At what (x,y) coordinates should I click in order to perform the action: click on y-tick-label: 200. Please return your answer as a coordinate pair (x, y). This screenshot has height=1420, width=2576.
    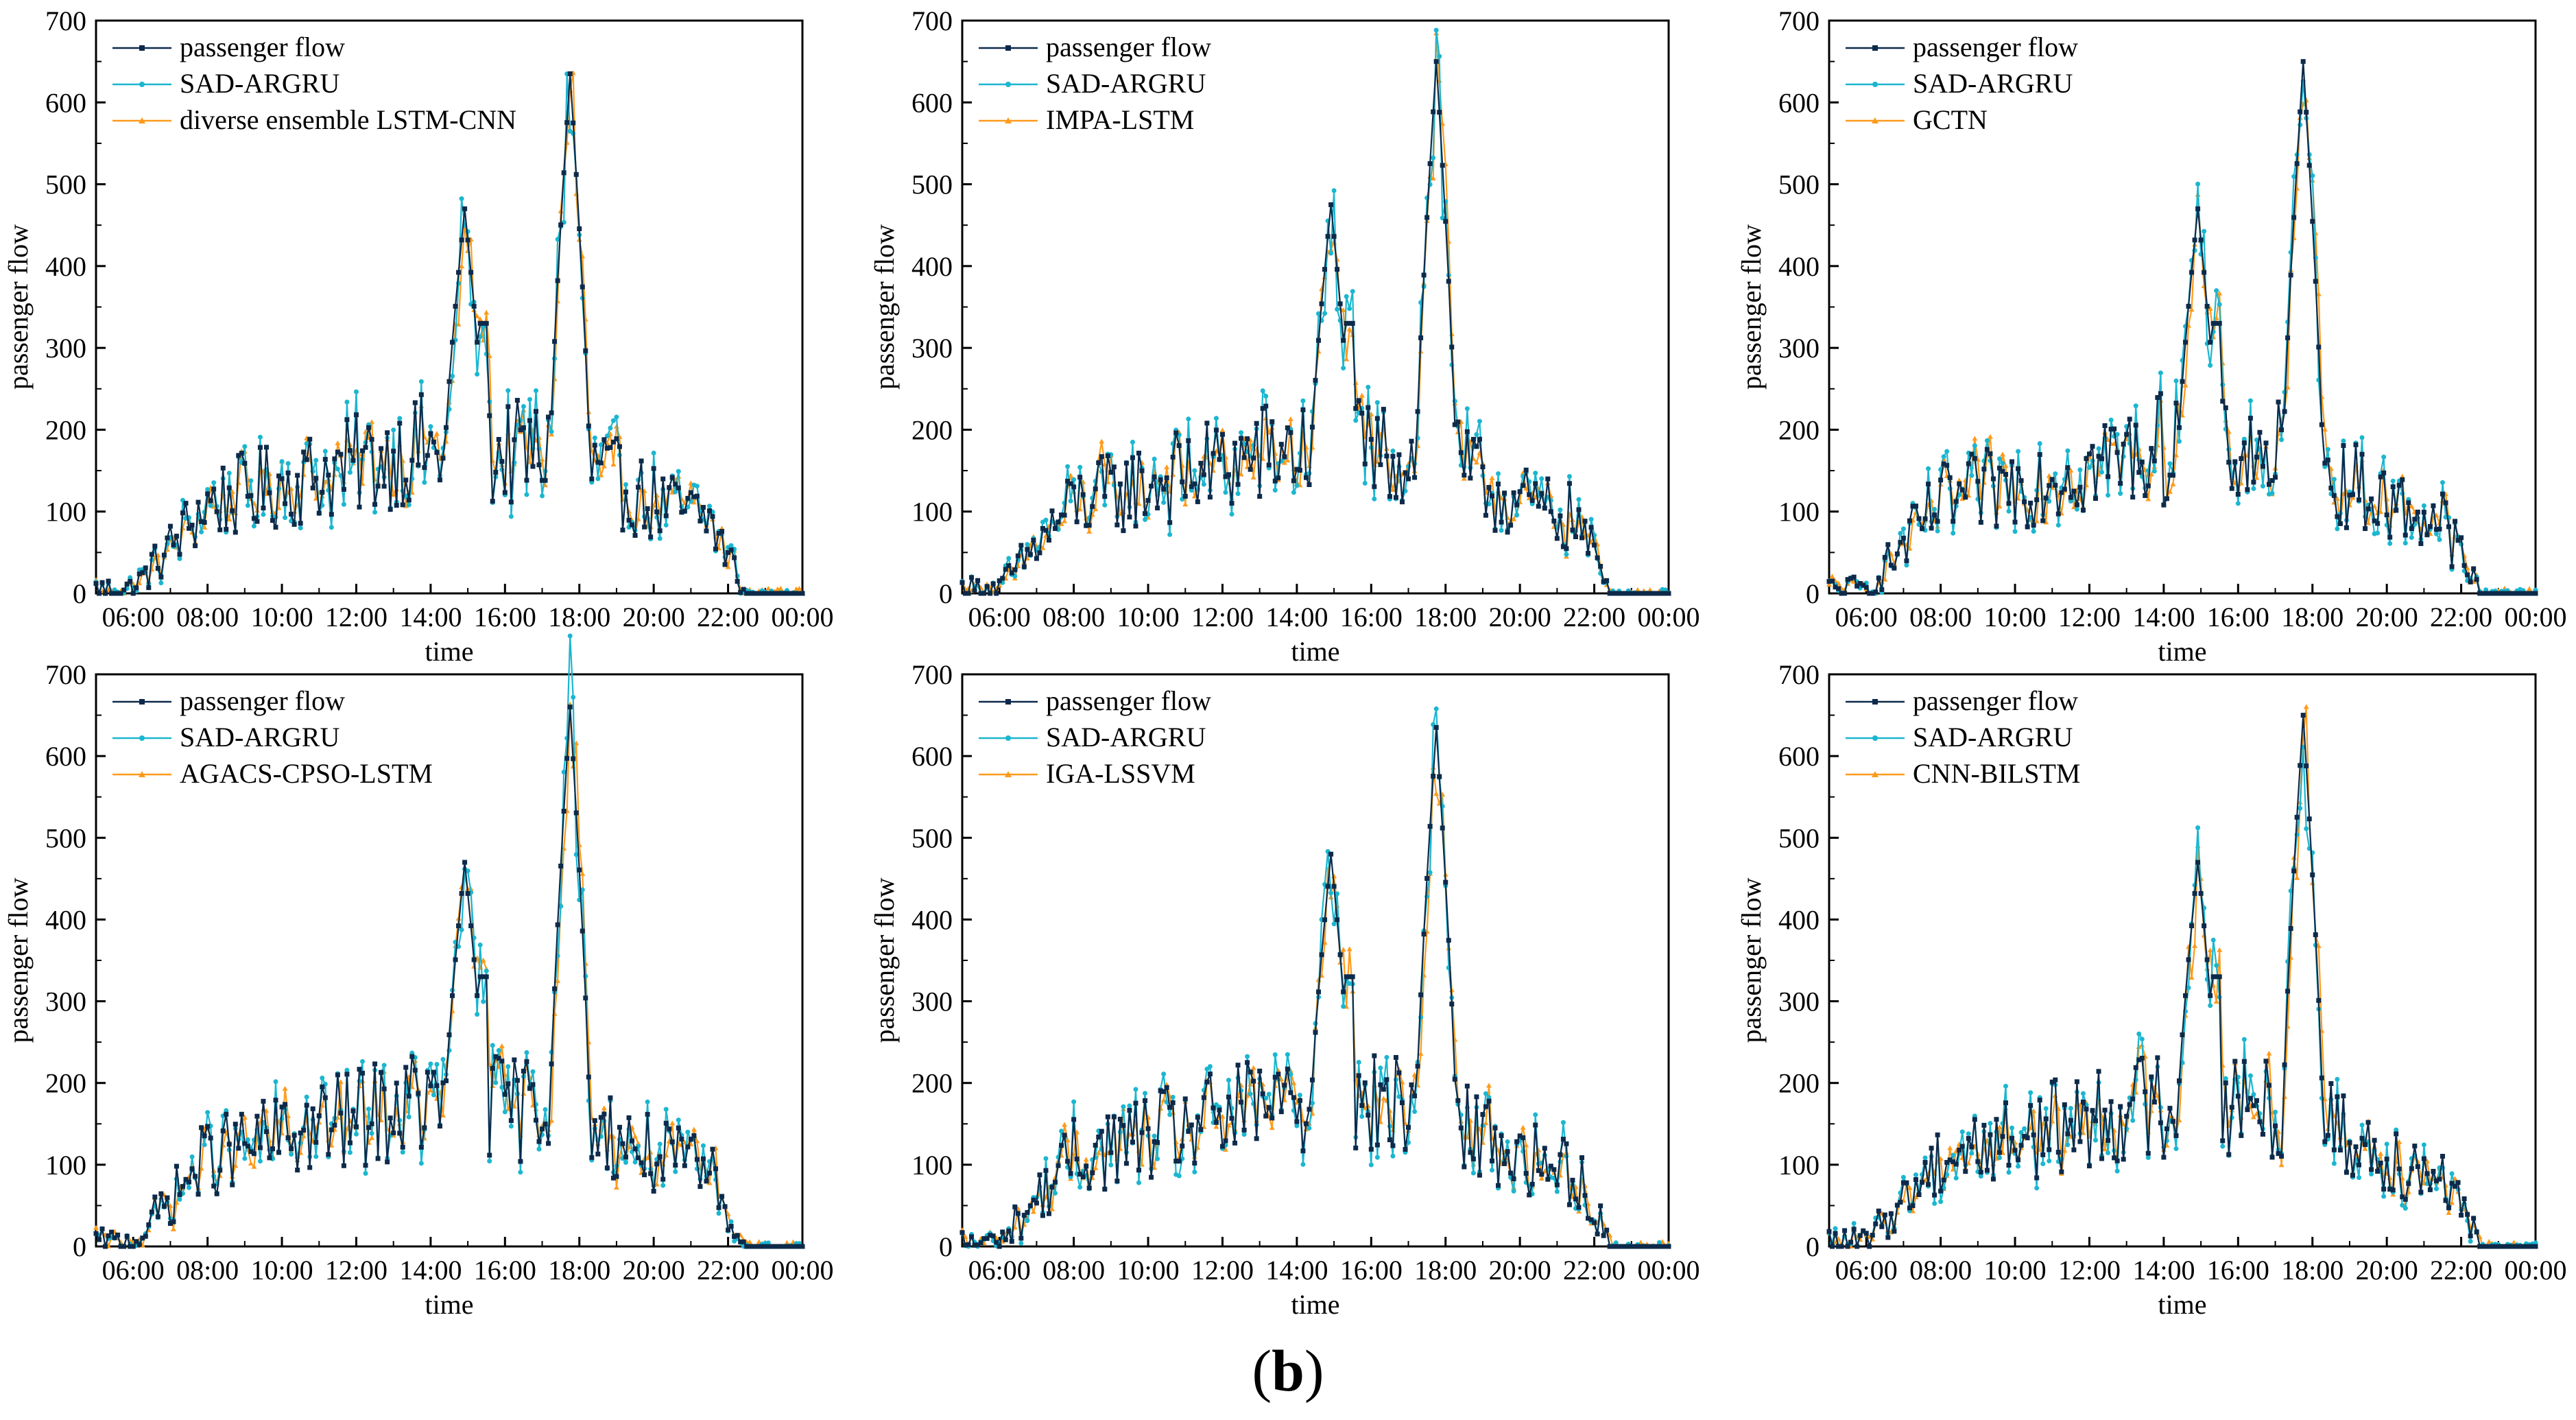
    Looking at the image, I should click on (65, 429).